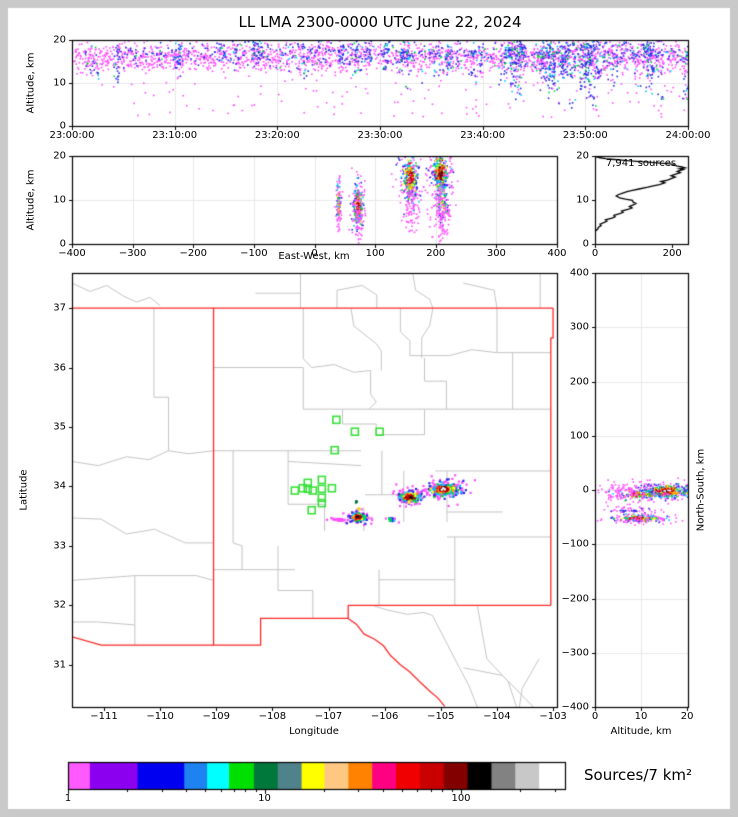 Image resolution: width=738 pixels, height=817 pixels. What do you see at coordinates (314, 731) in the screenshot?
I see `map-xlabel: Longitude` at bounding box center [314, 731].